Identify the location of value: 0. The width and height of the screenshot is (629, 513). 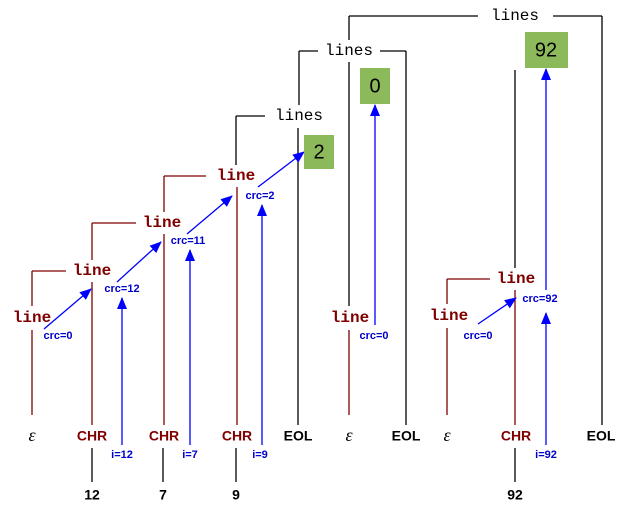
(374, 86).